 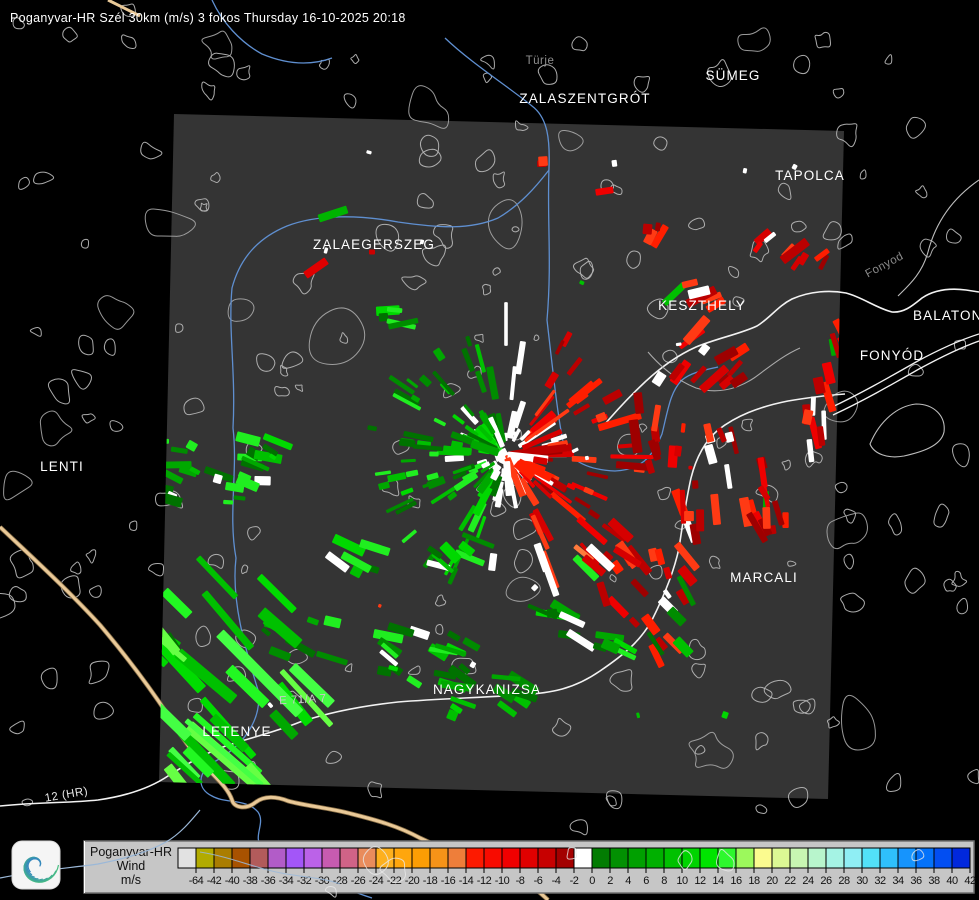 I want to click on colorbar-tick-label: 16, so click(x=736, y=881).